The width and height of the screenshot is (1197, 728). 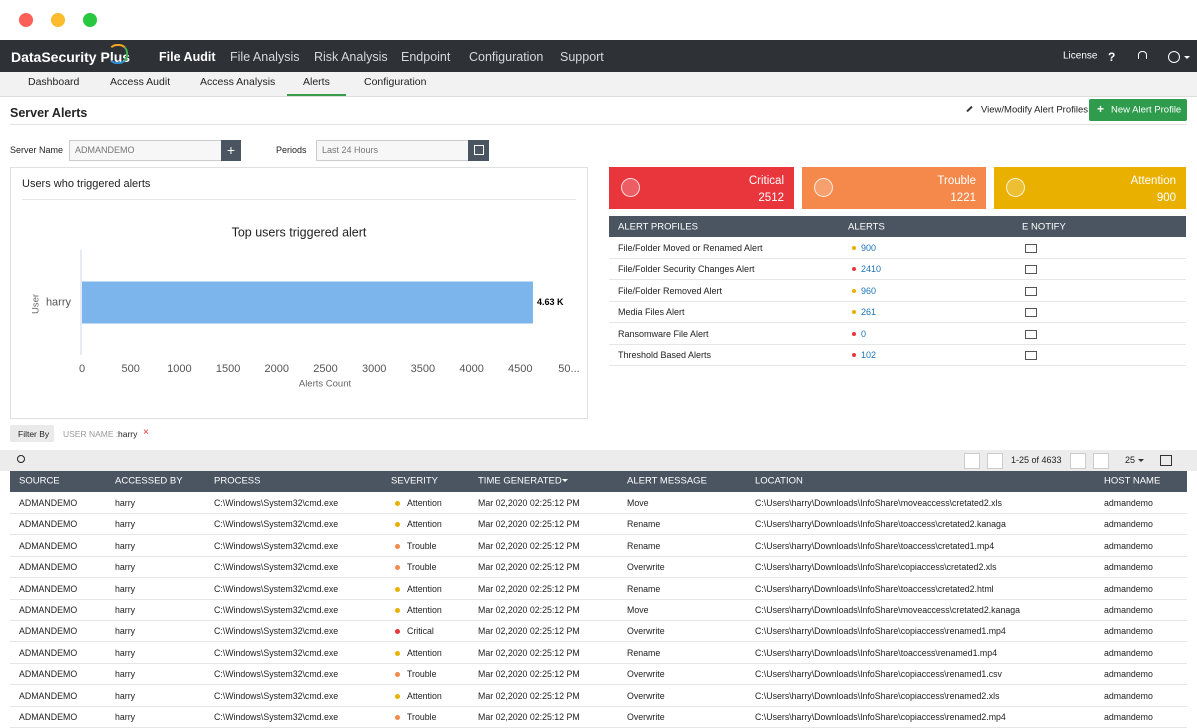 What do you see at coordinates (351, 57) in the screenshot?
I see `nav-tab: Risk Analysis` at bounding box center [351, 57].